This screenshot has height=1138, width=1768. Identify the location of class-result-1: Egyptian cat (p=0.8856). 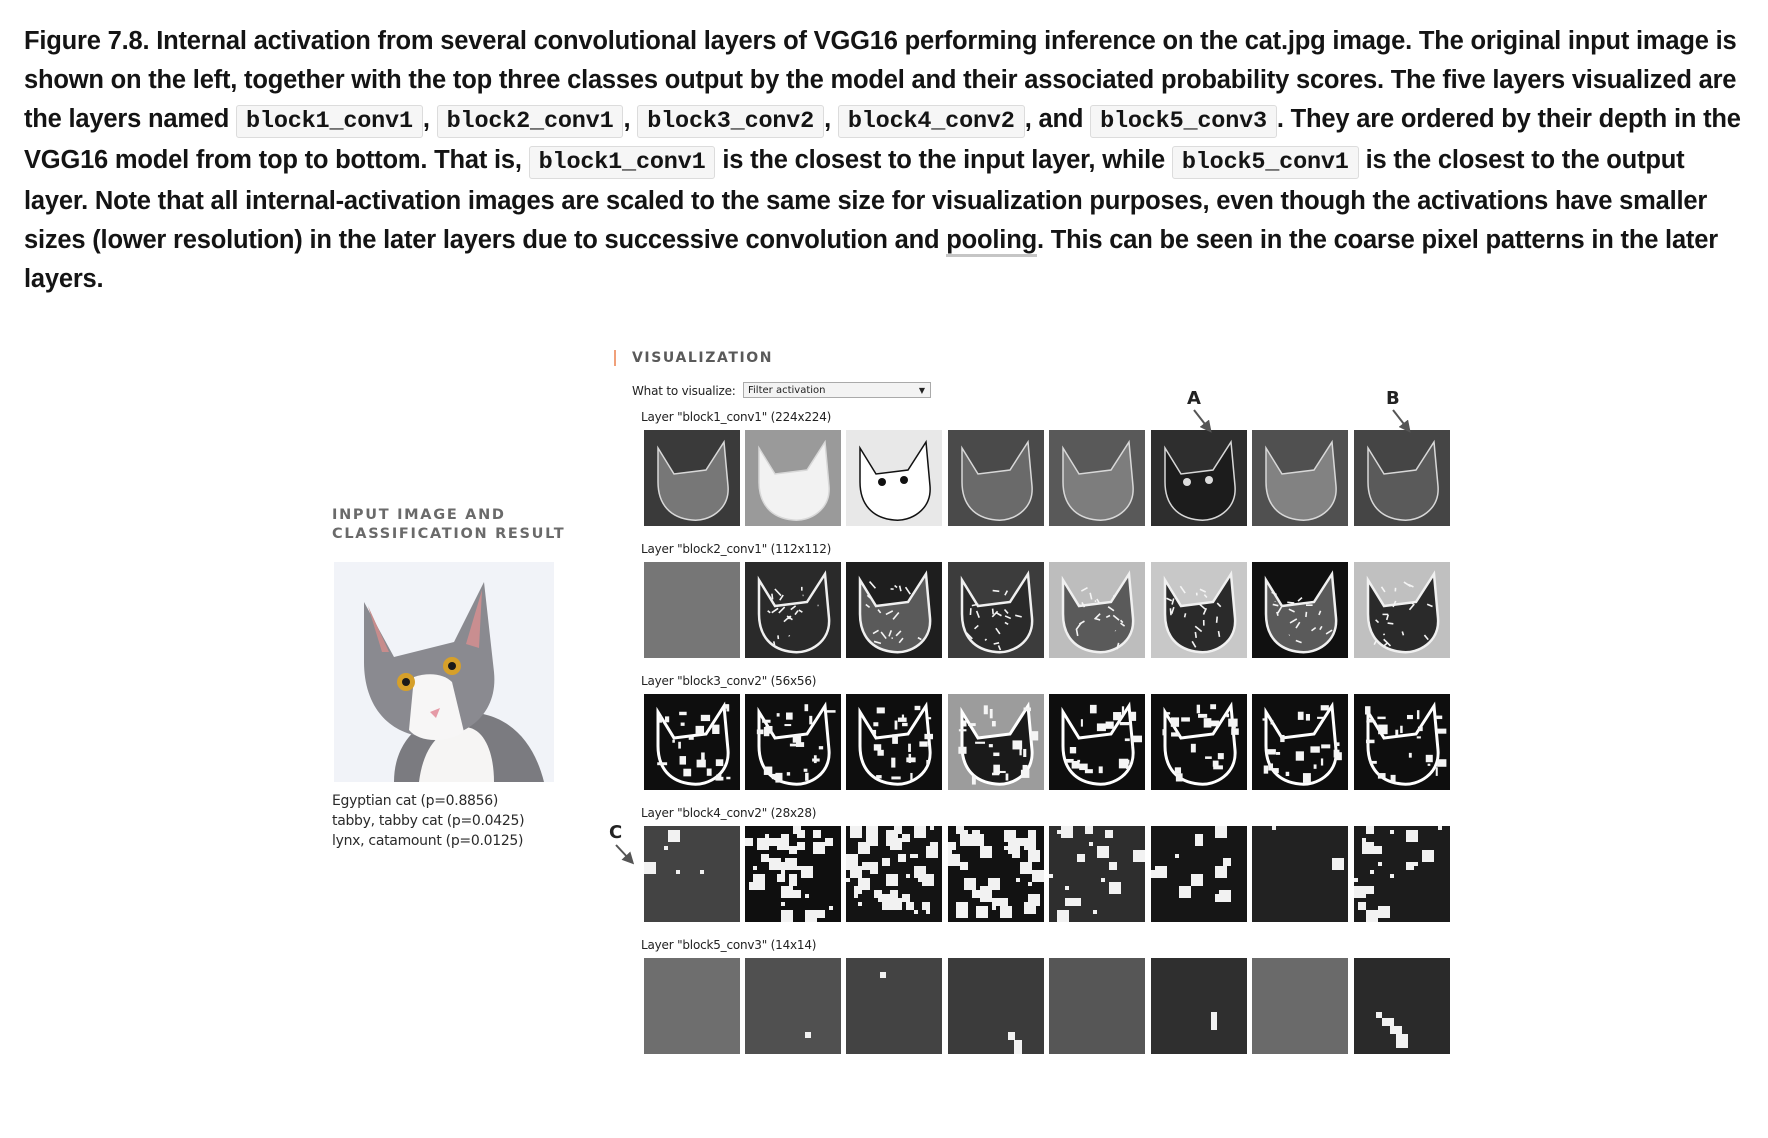
(415, 801).